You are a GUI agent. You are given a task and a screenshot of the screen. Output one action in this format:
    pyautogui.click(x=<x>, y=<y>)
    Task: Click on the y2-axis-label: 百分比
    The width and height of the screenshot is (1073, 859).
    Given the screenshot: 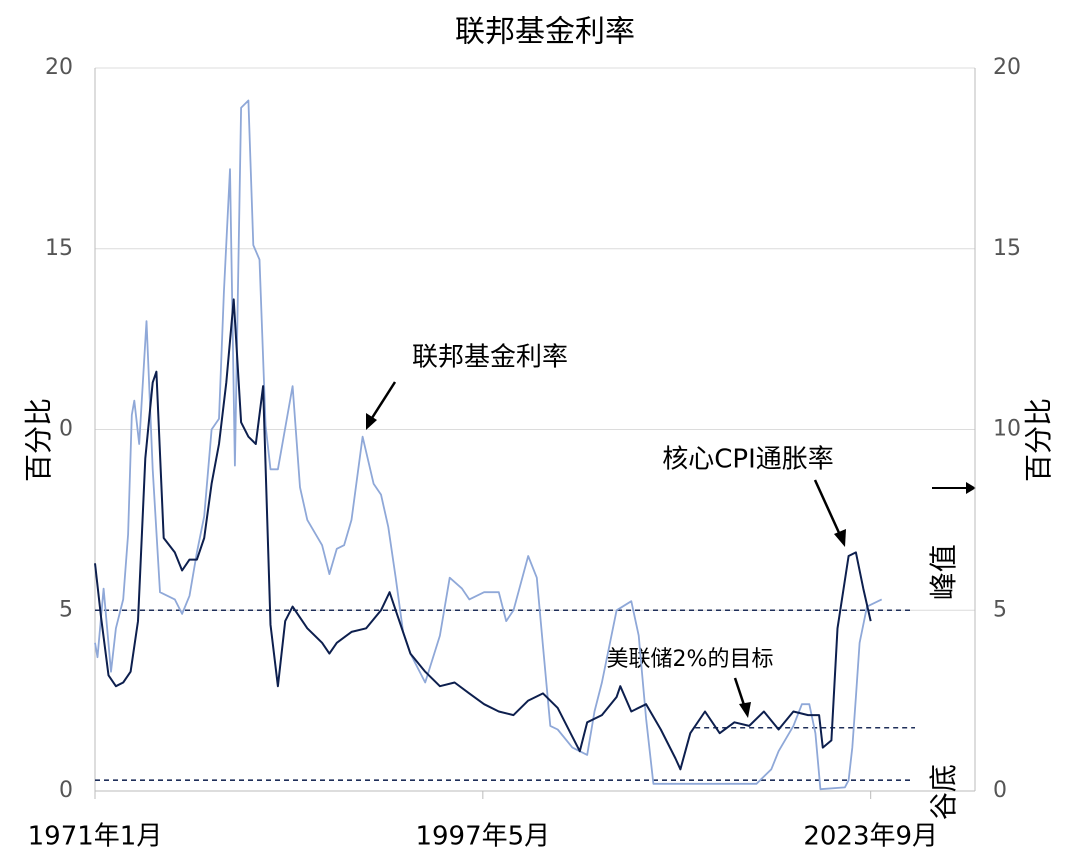 What is the action you would take?
    pyautogui.click(x=1038, y=440)
    